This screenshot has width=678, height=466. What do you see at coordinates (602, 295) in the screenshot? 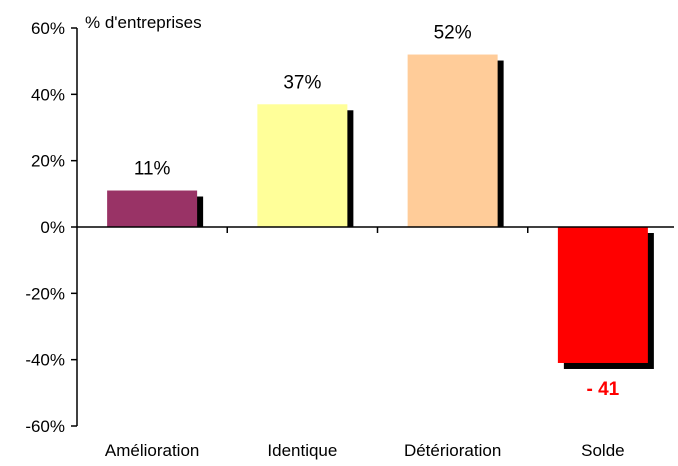
I see `bar-solde` at bounding box center [602, 295].